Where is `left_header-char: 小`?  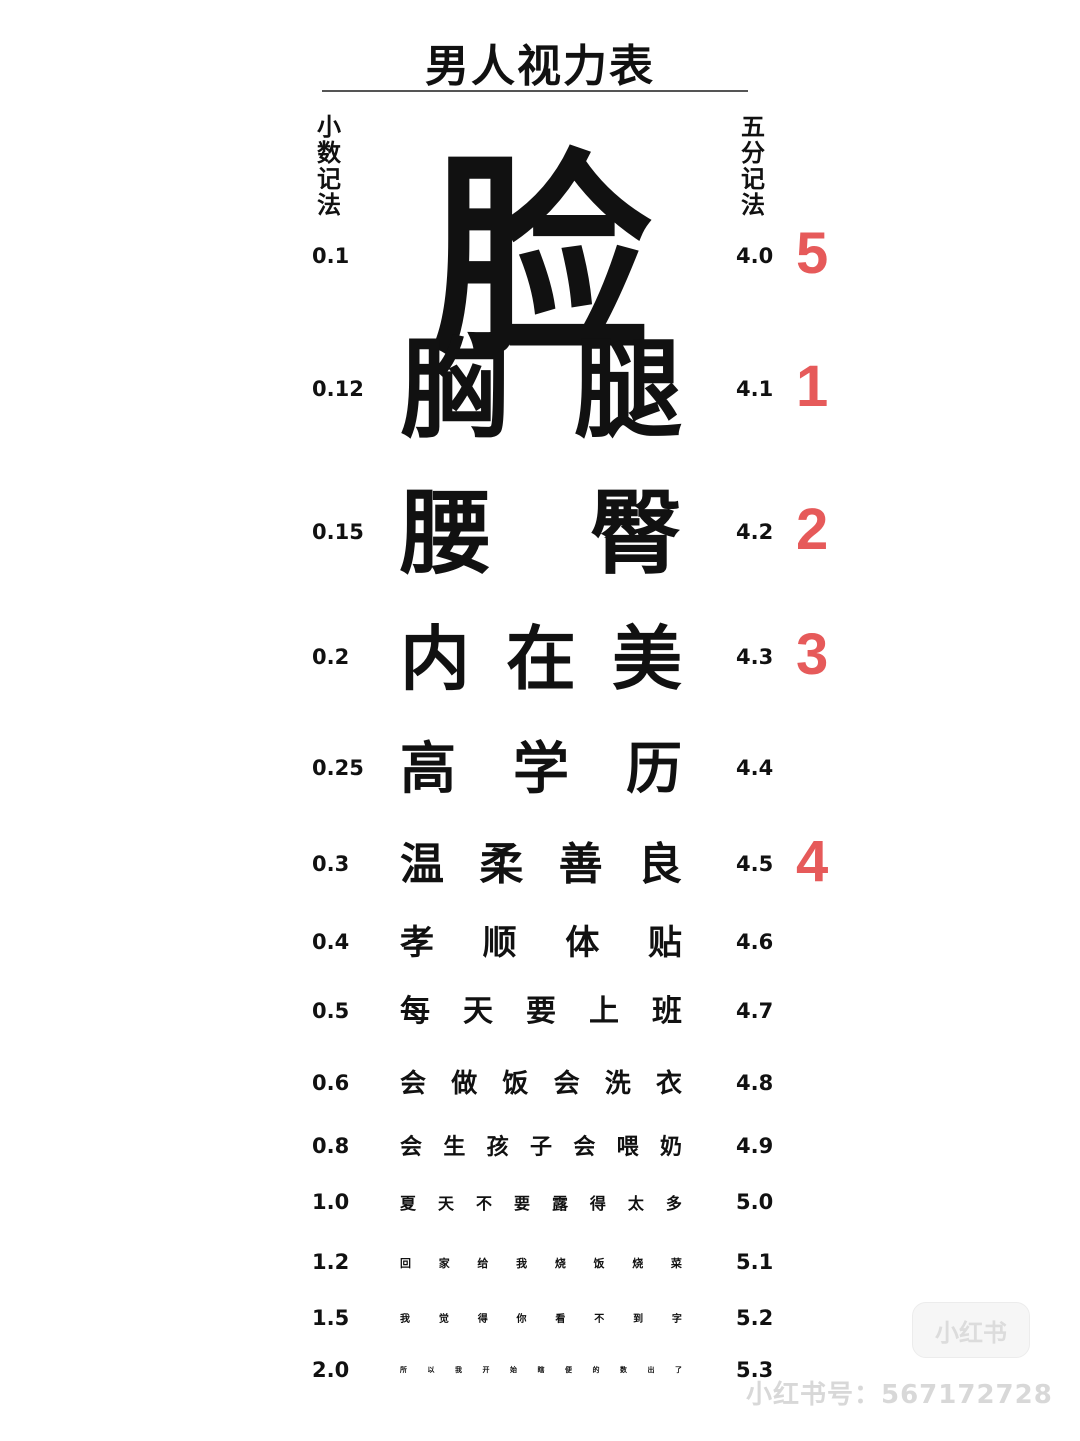
left_header-char: 小 is located at coordinates (329, 127).